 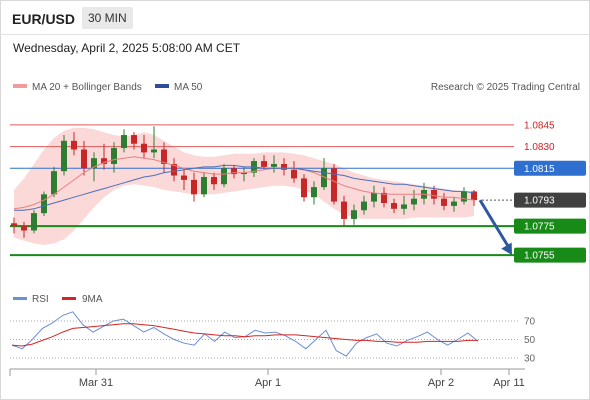 I want to click on ma20-line, so click(x=244, y=183).